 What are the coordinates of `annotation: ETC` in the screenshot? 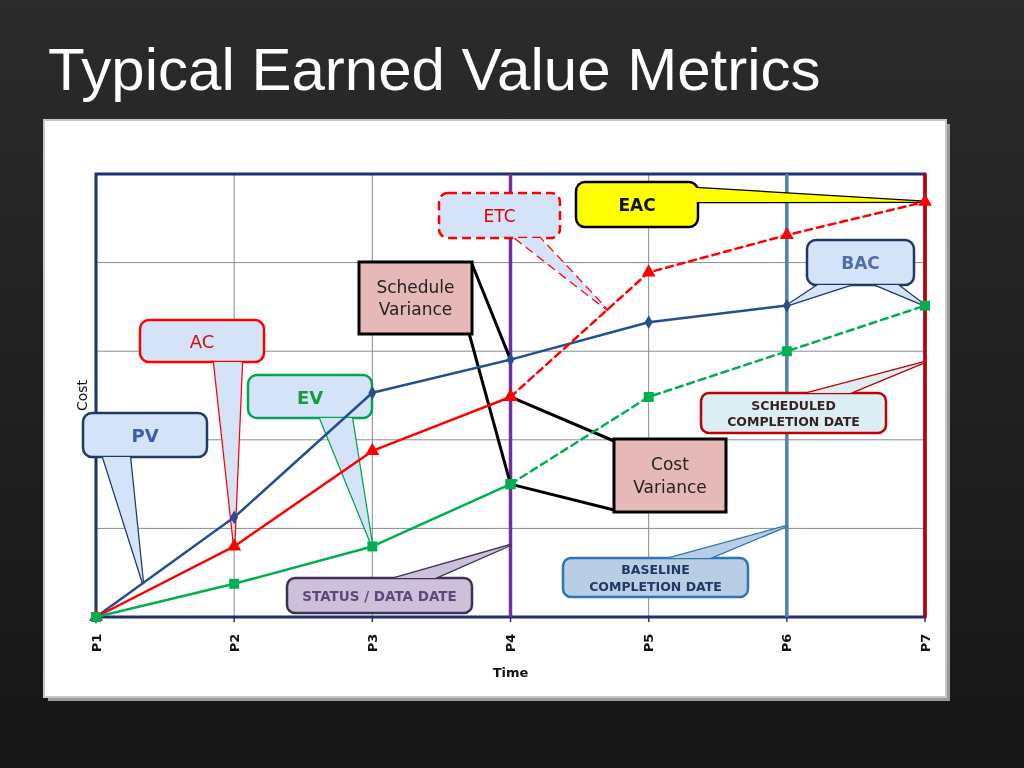 It's located at (499, 215).